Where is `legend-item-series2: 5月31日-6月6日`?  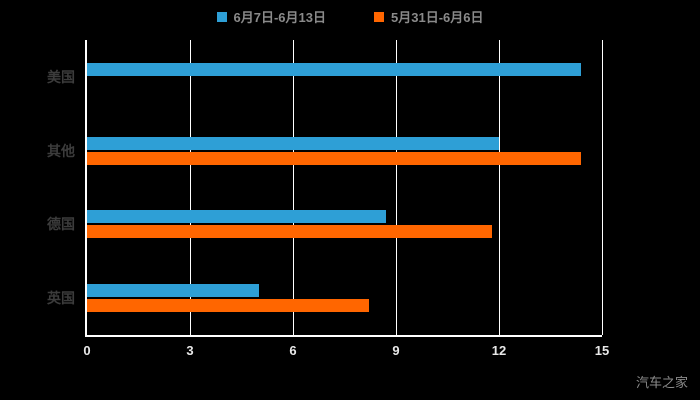 legend-item-series2: 5月31日-6月6日 is located at coordinates (428, 16).